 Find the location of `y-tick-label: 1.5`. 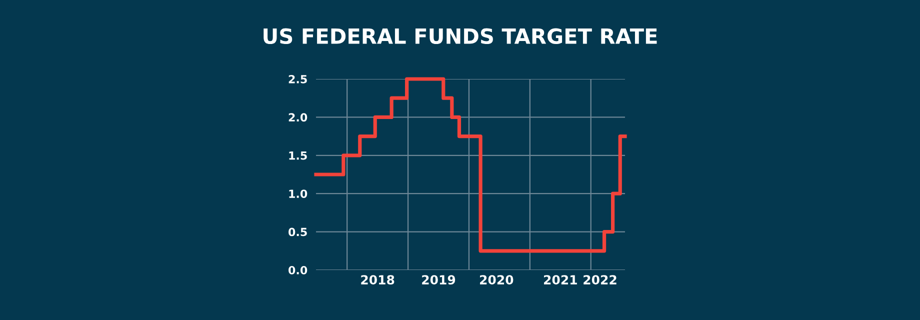

y-tick-label: 1.5 is located at coordinates (298, 156).